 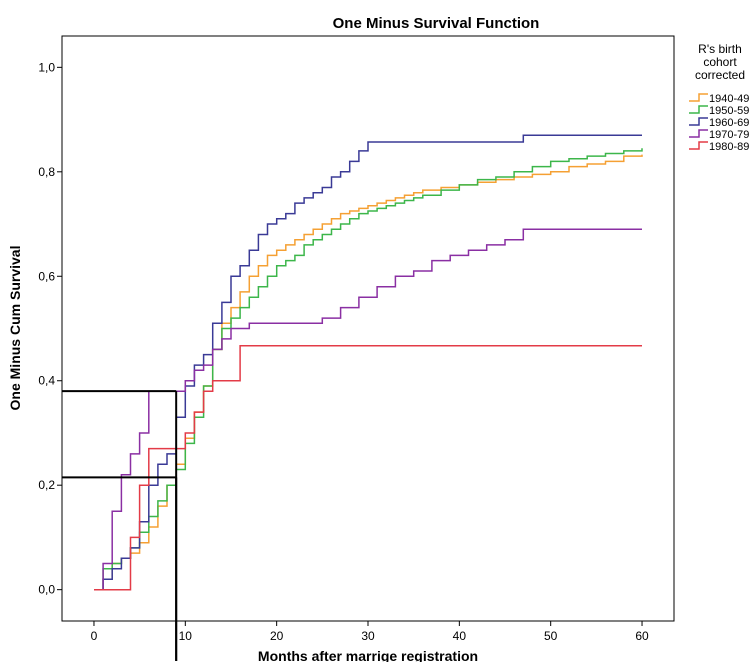 I want to click on x-tick-label: 20, so click(x=277, y=636).